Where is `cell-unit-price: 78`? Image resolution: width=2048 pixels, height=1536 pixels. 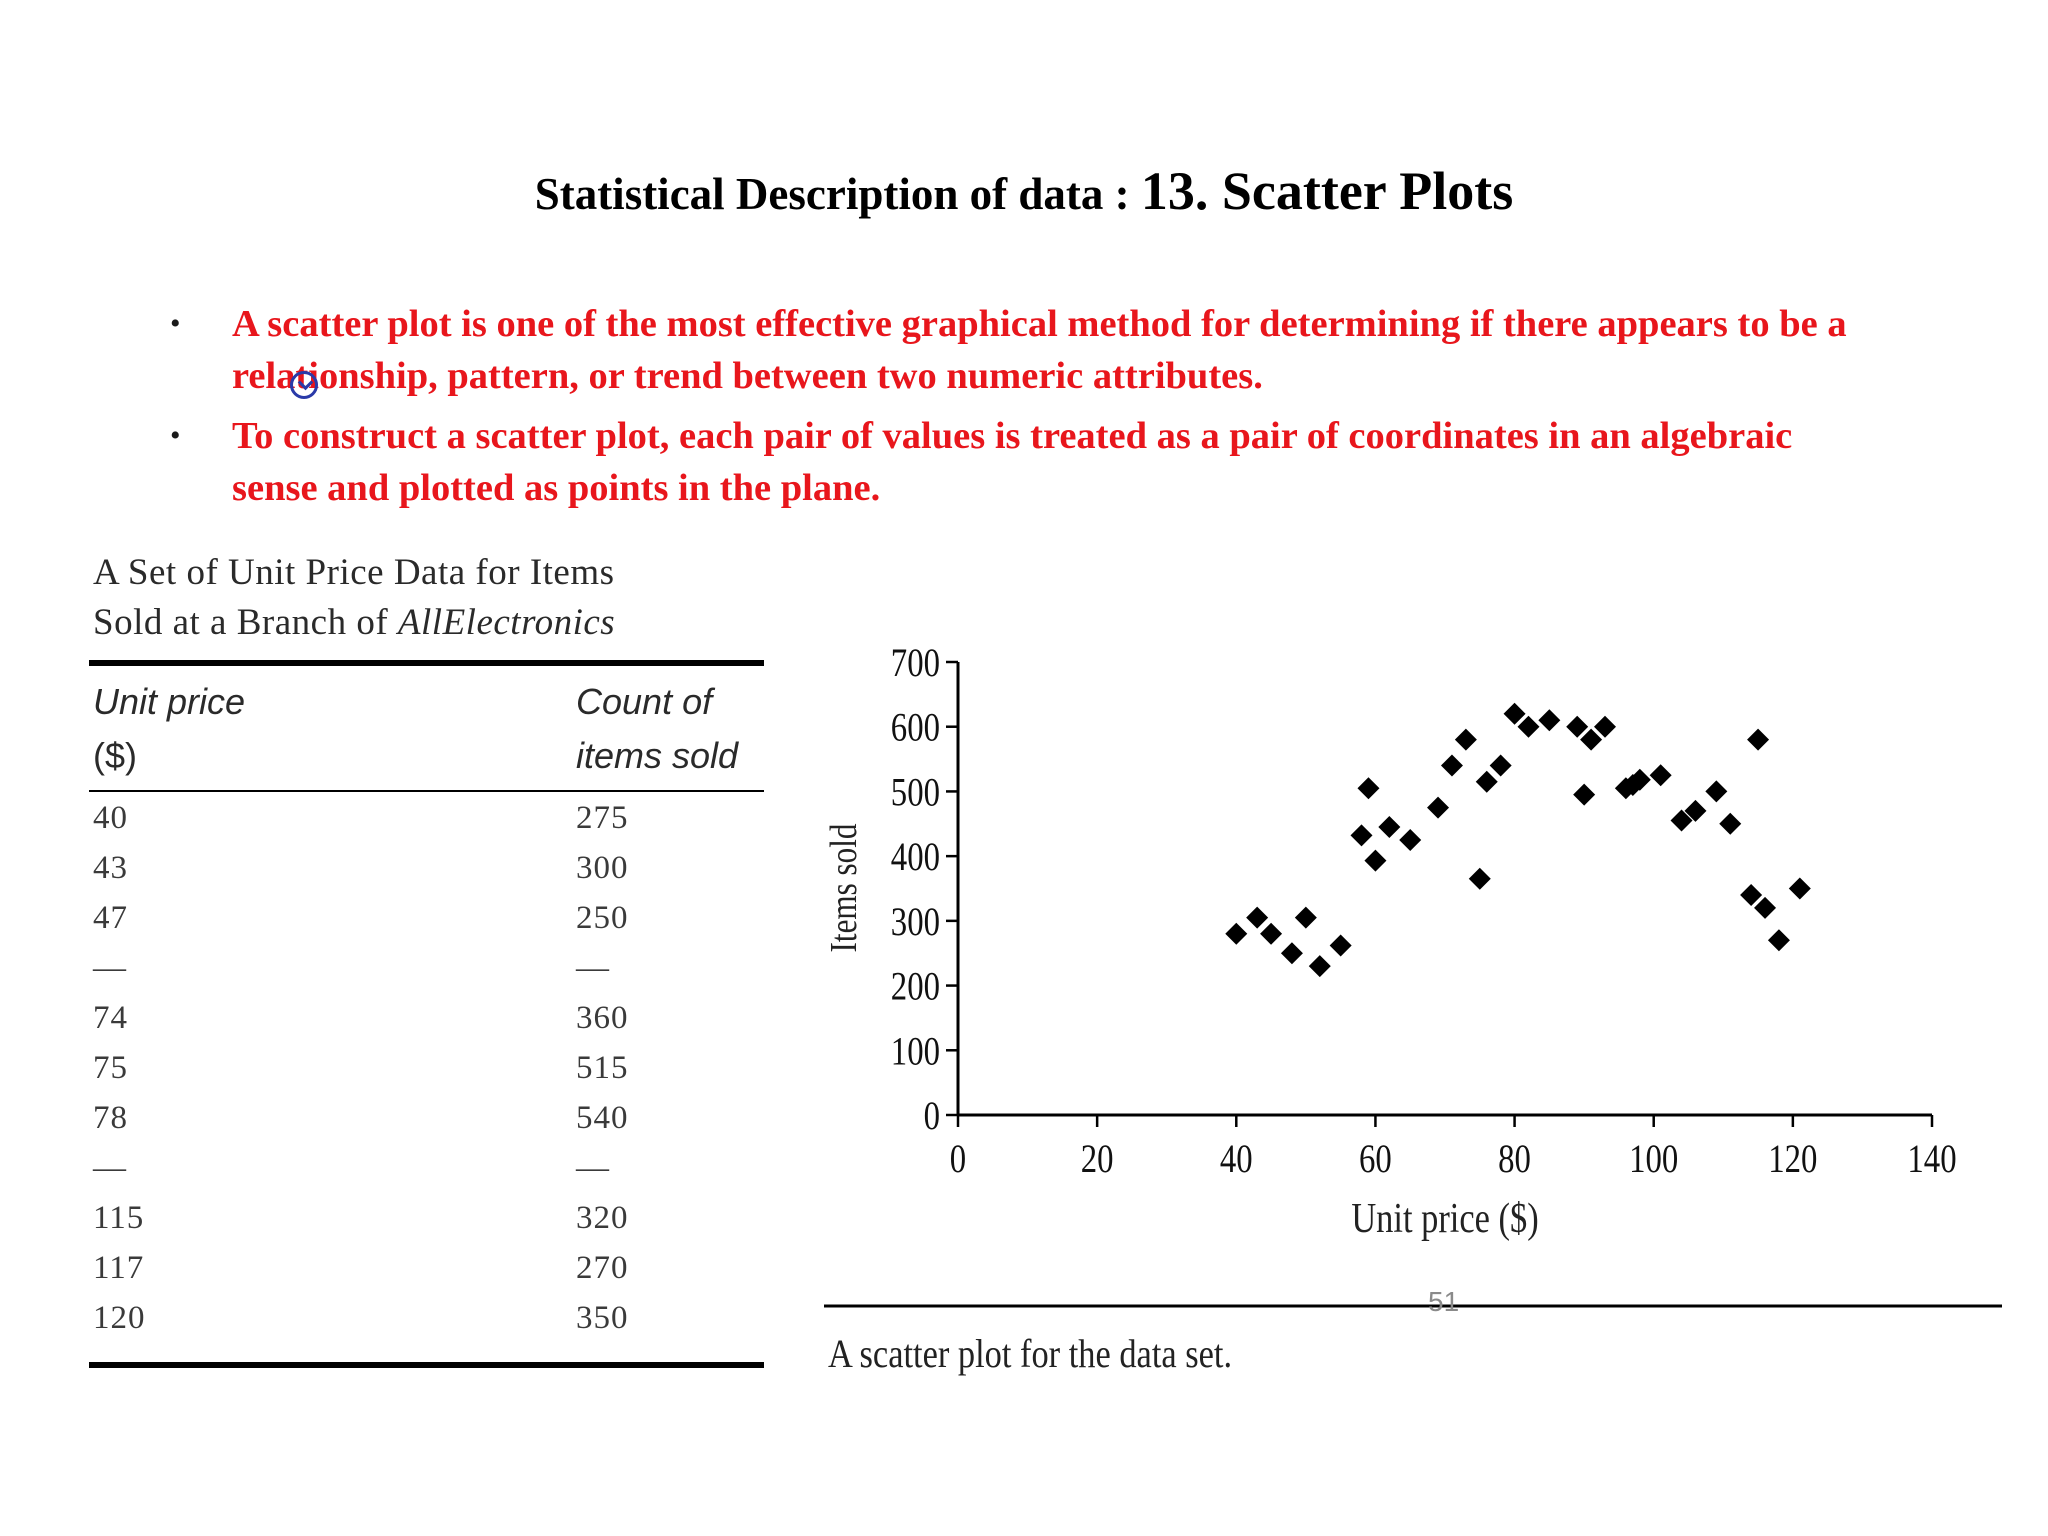
cell-unit-price: 78 is located at coordinates (110, 1118).